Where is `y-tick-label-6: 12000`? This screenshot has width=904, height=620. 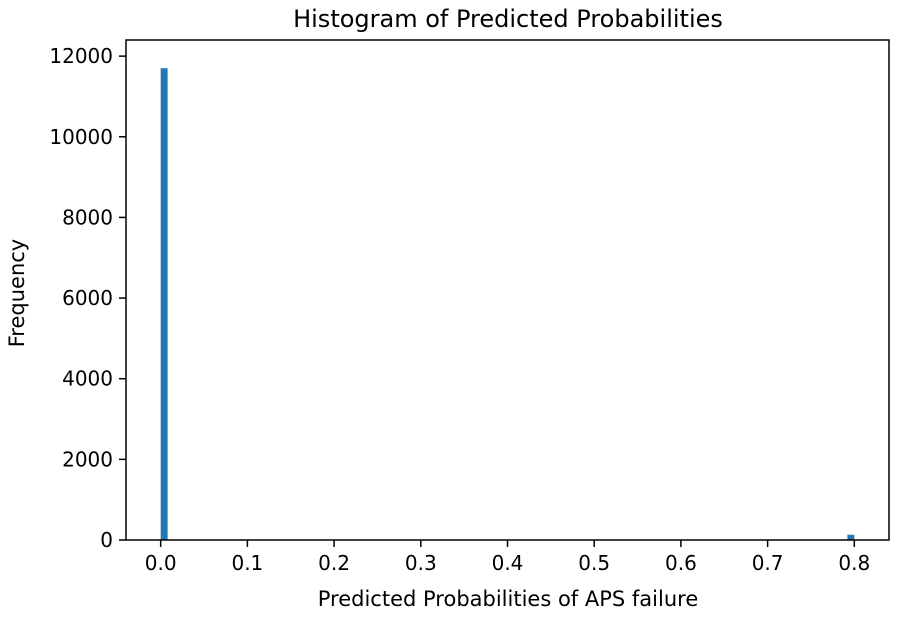
y-tick-label-6: 12000 is located at coordinates (81, 56).